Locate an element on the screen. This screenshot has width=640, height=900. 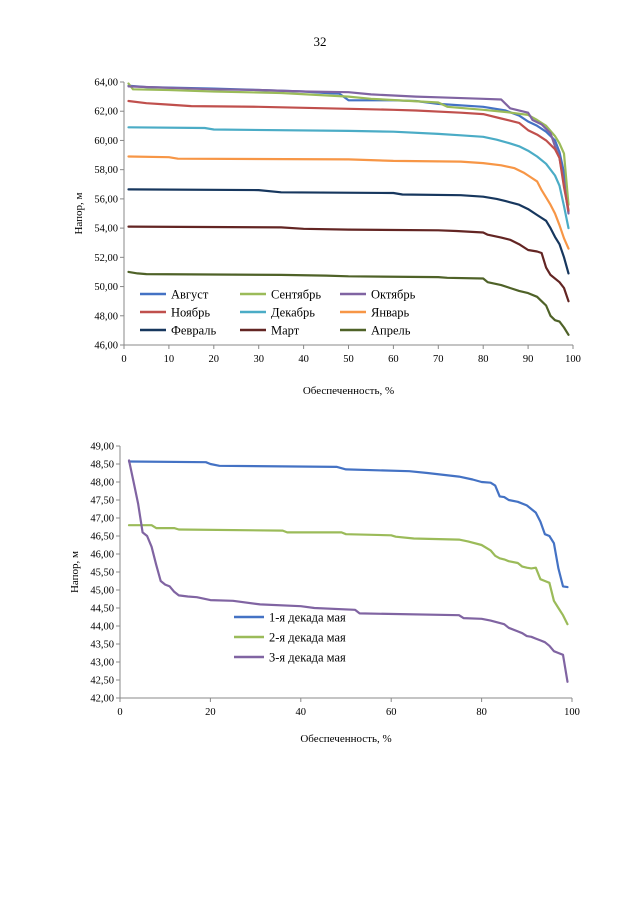
y-tick-label: 60,00 is located at coordinates (106, 141).